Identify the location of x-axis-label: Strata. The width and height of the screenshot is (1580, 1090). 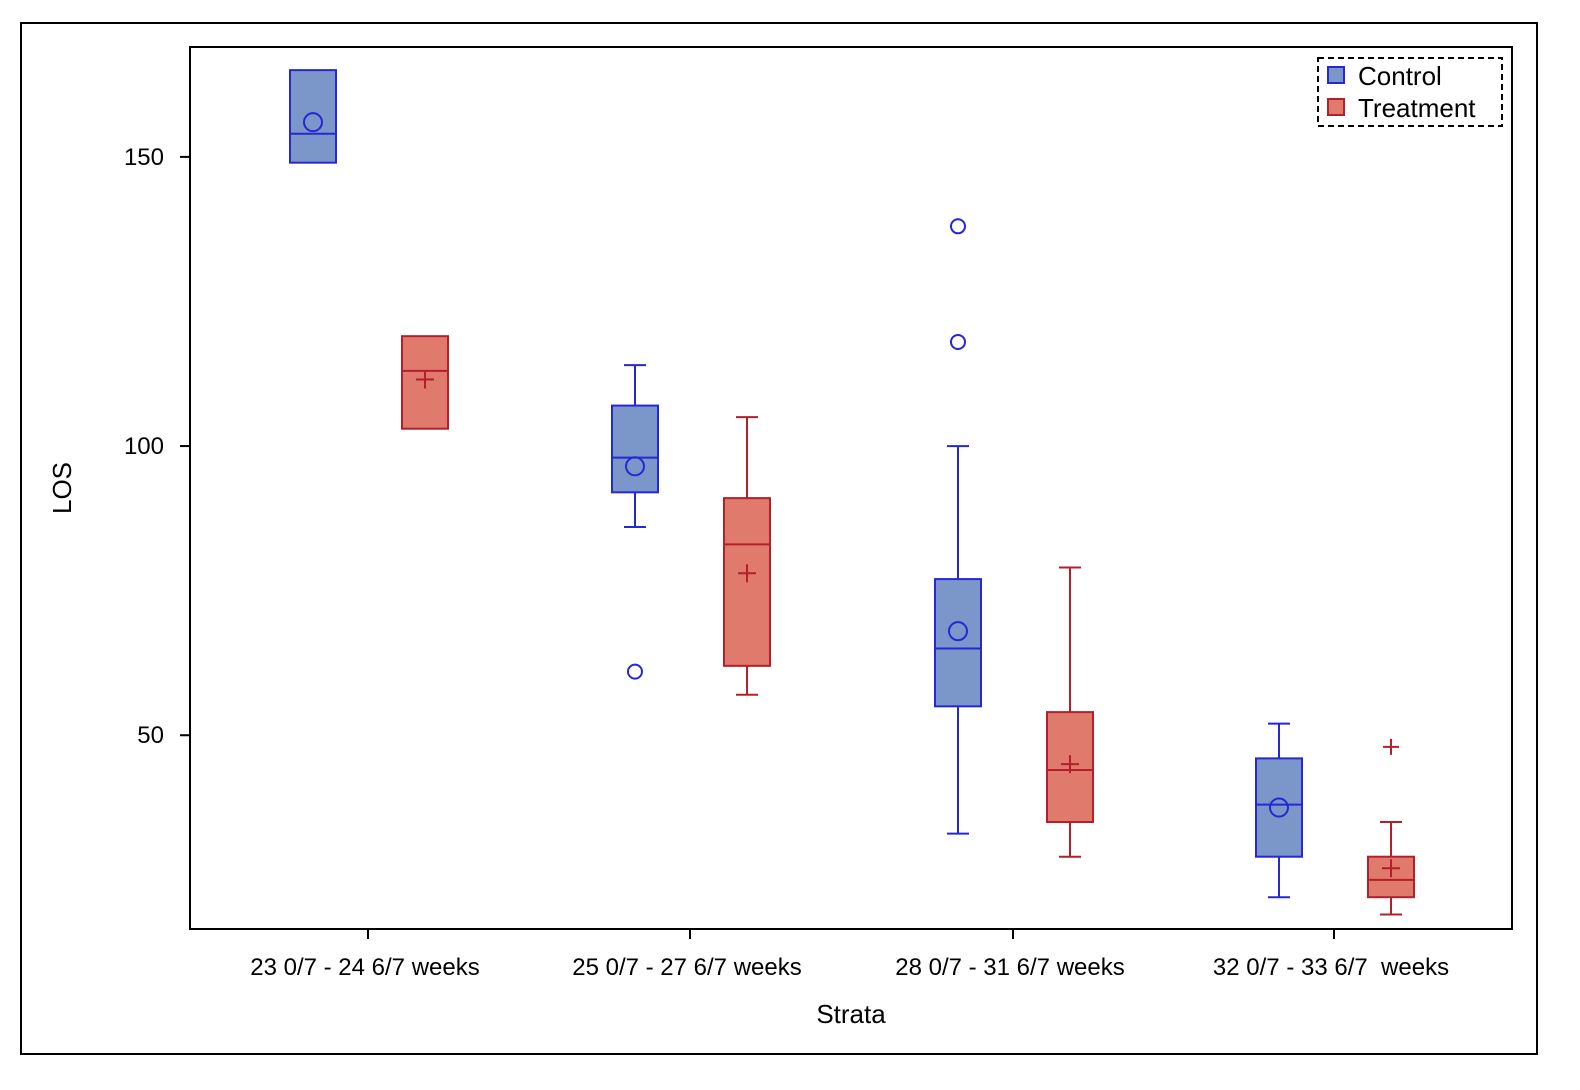
(851, 1014).